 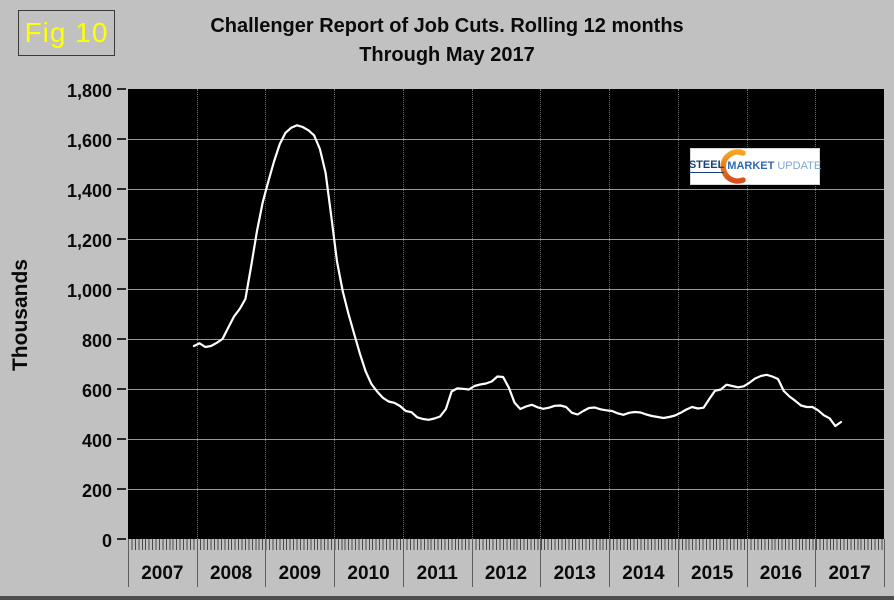 I want to click on window-bottom-edge, so click(x=447, y=598).